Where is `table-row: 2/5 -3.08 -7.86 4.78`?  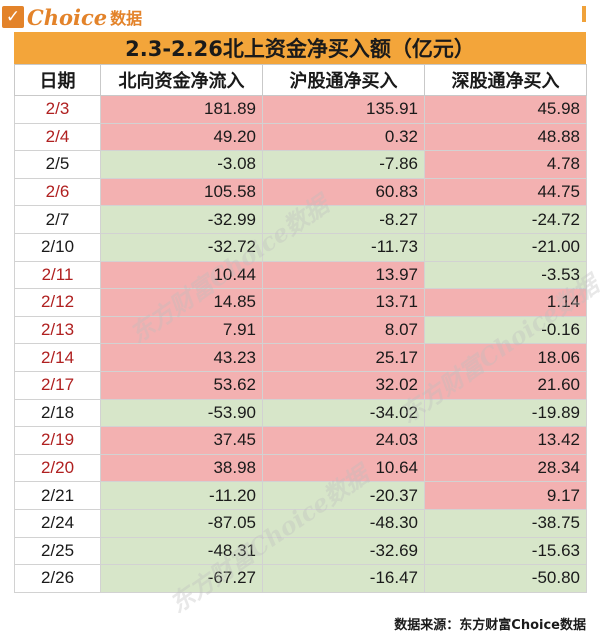 table-row: 2/5 -3.08 -7.86 4.78 is located at coordinates (300, 164).